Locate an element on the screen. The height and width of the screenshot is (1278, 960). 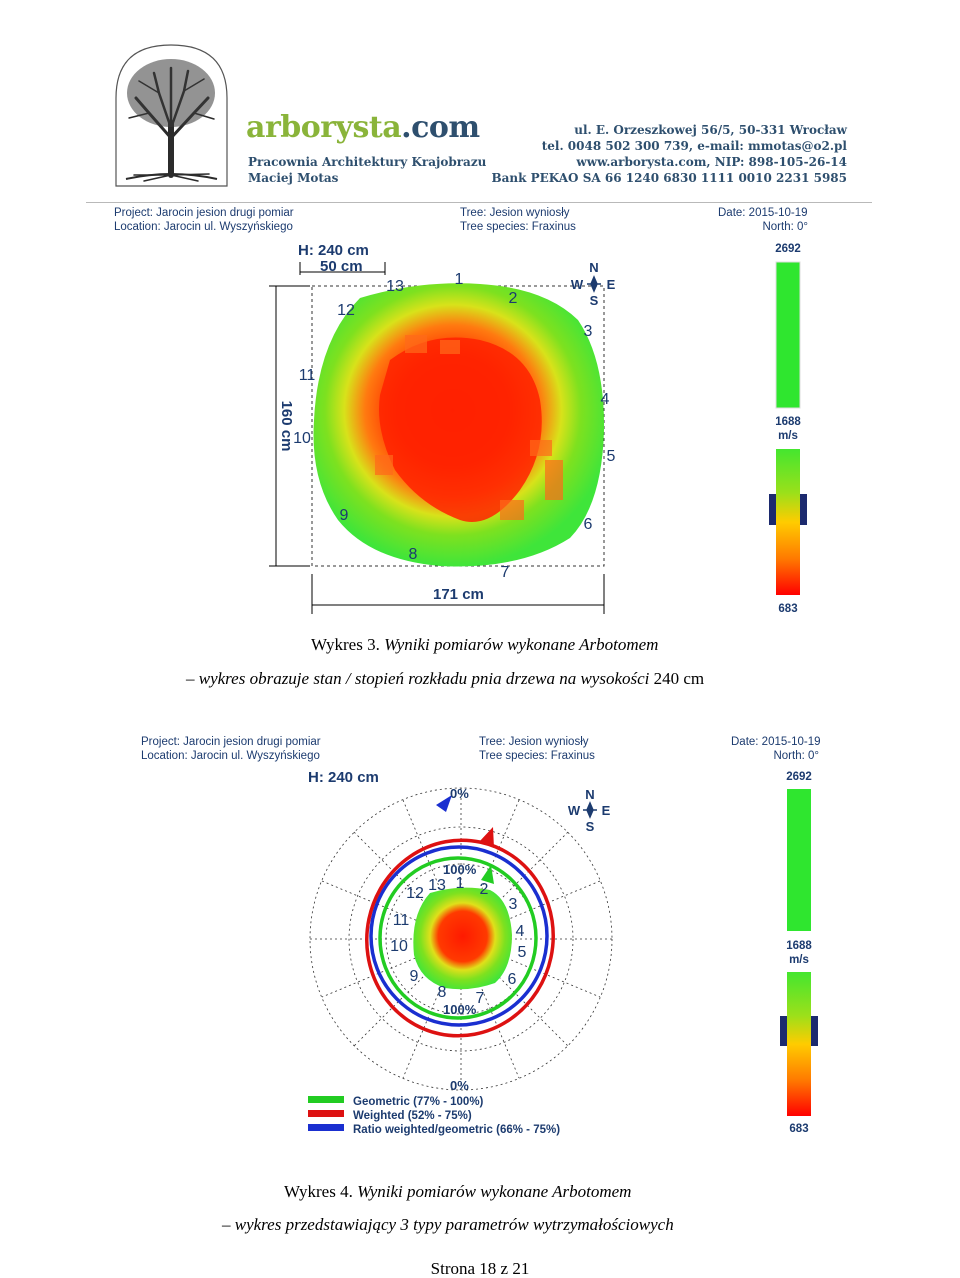
dim-vertical: 160 cm is located at coordinates (286, 426).